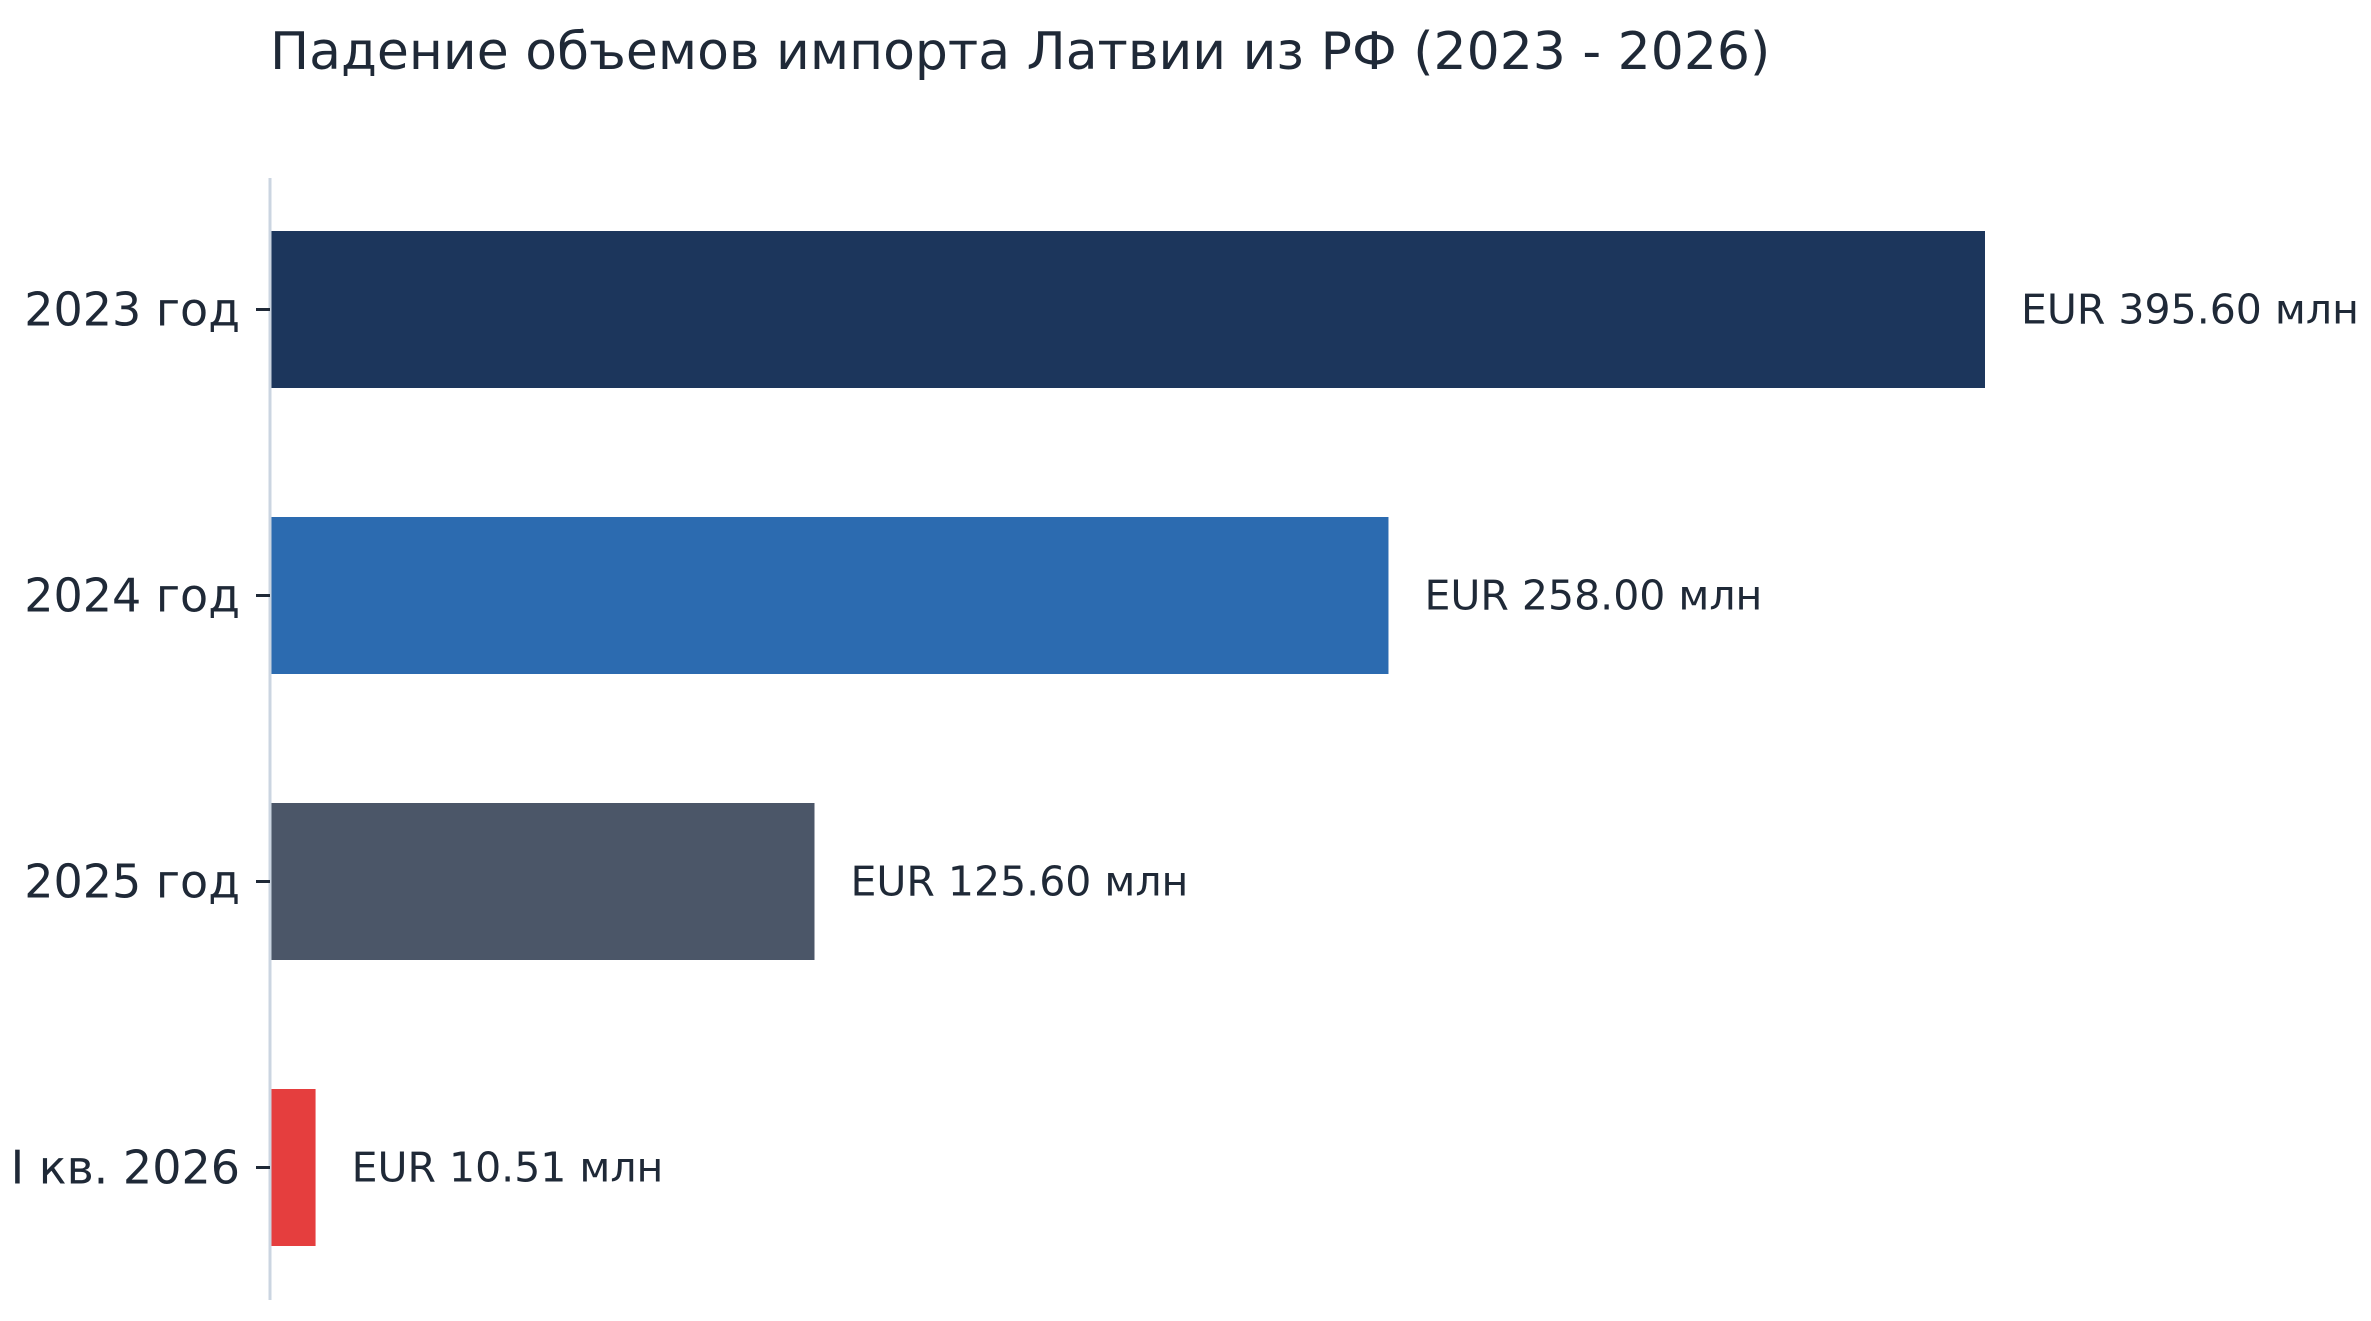  I want to click on y-tick-label-4: I кв. 2026, so click(125, 1168).